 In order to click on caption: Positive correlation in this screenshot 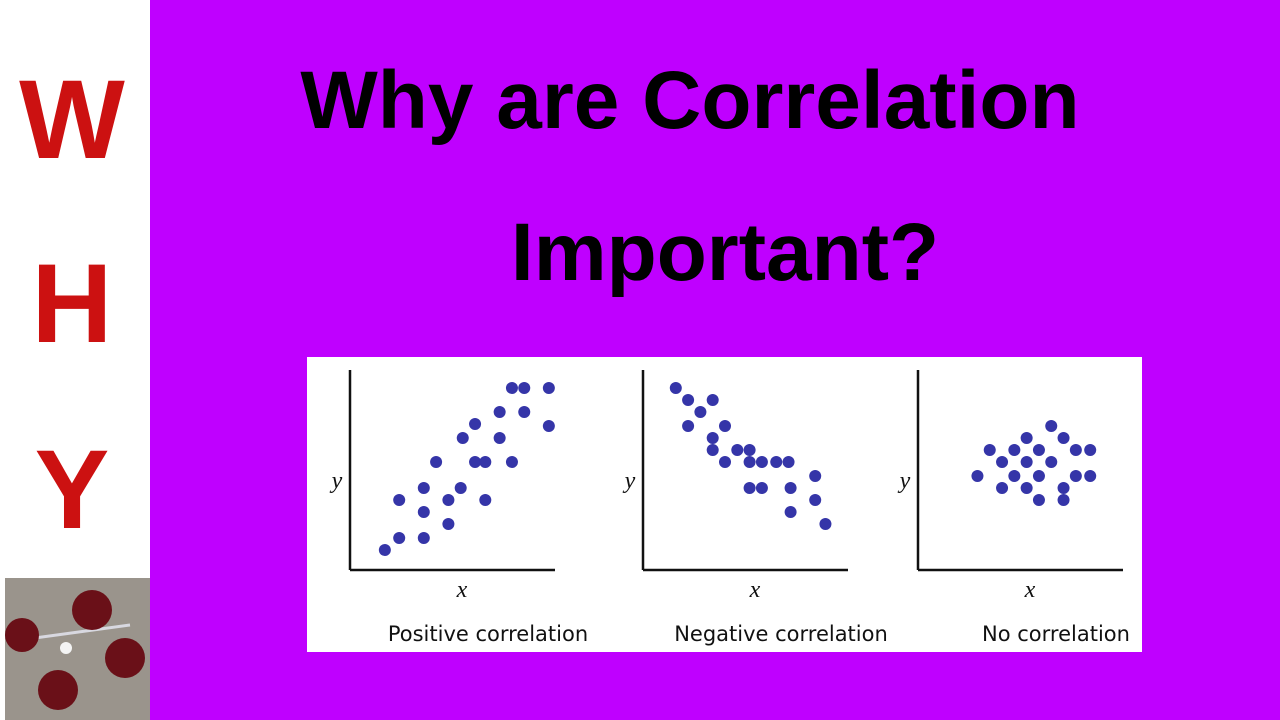, I will do `click(488, 634)`.